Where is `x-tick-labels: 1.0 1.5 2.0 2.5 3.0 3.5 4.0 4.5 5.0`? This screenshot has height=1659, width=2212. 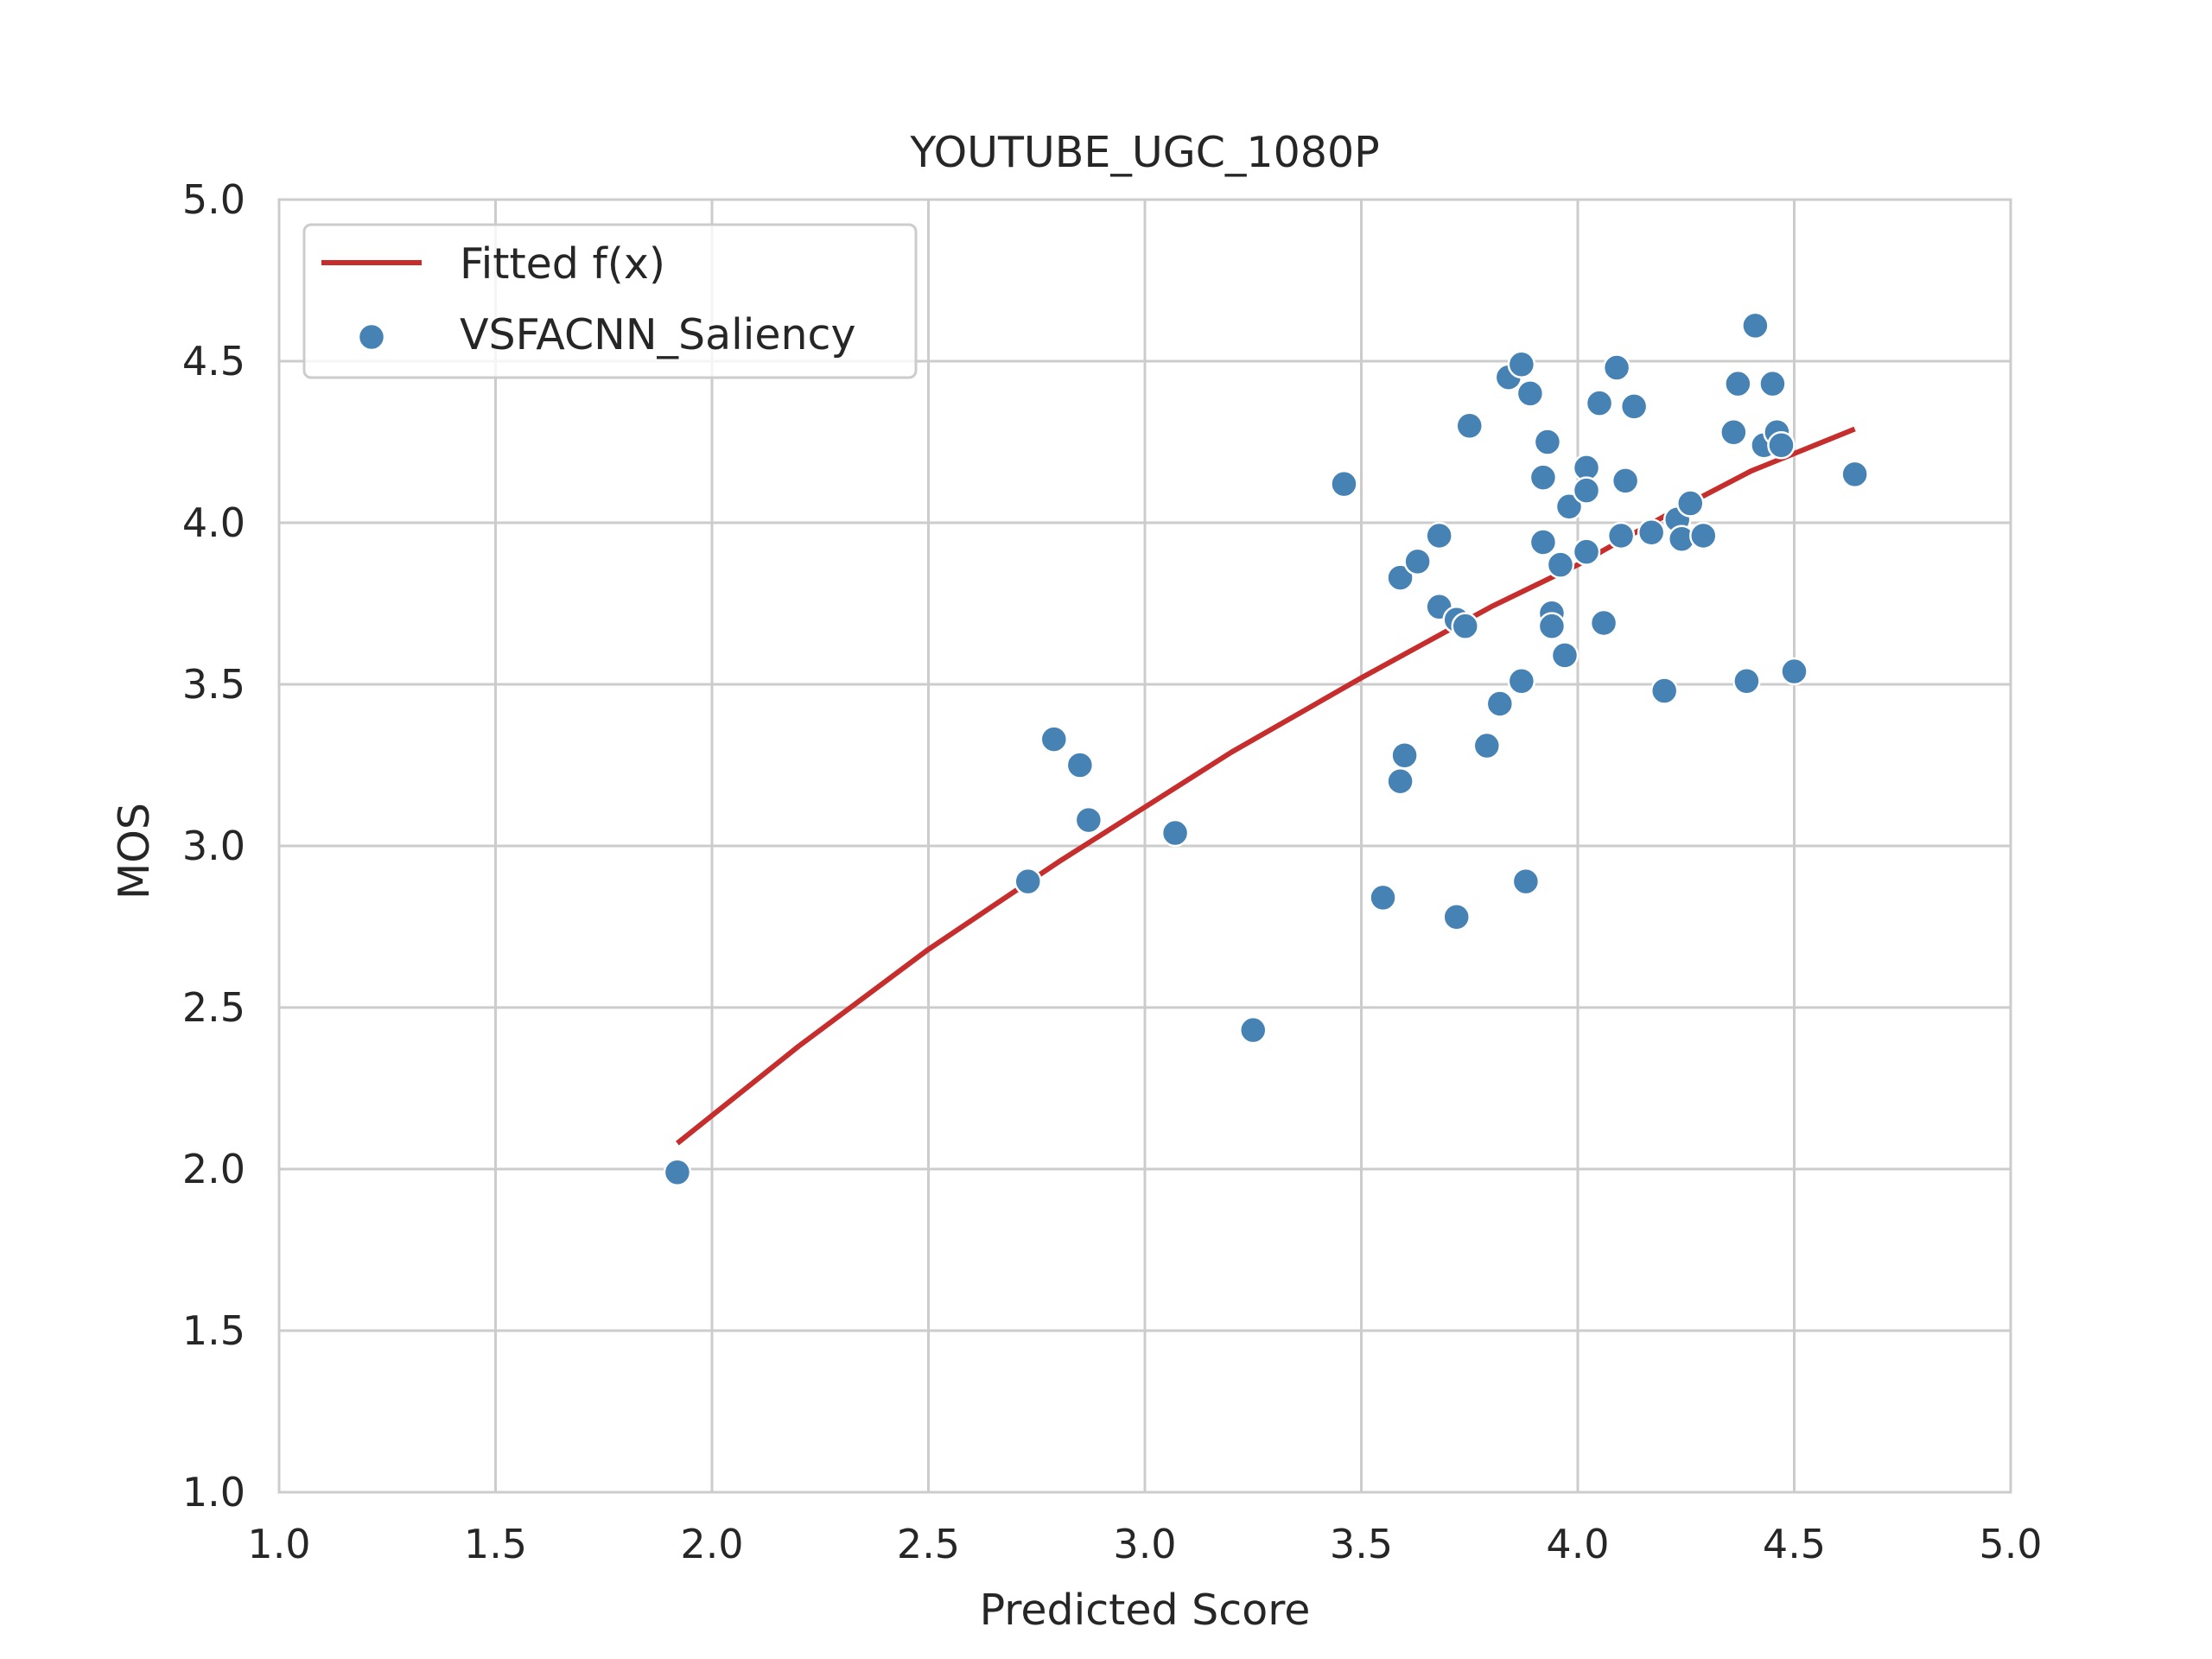 x-tick-labels: 1.0 1.5 2.0 2.5 3.0 3.5 4.0 4.5 5.0 is located at coordinates (1144, 1544).